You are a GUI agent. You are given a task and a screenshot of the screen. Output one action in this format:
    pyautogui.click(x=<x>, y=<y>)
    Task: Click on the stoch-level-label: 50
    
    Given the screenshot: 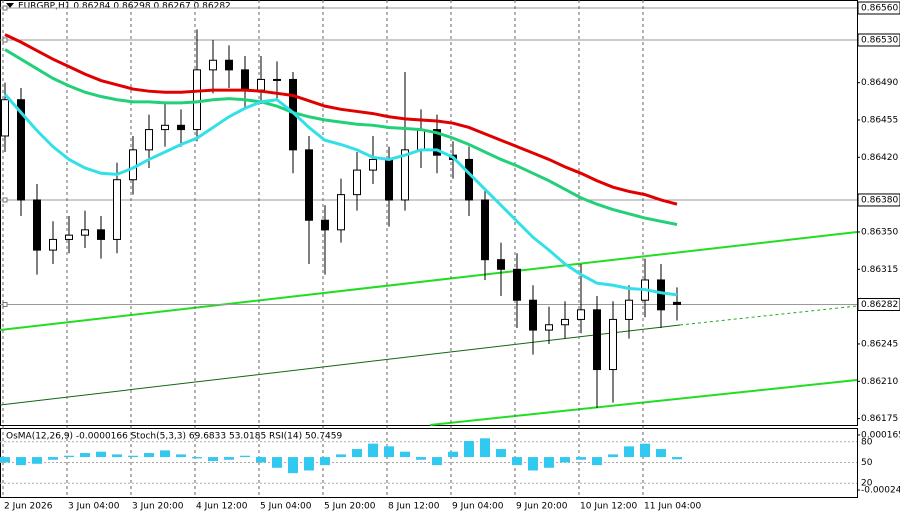 What is the action you would take?
    pyautogui.click(x=867, y=463)
    